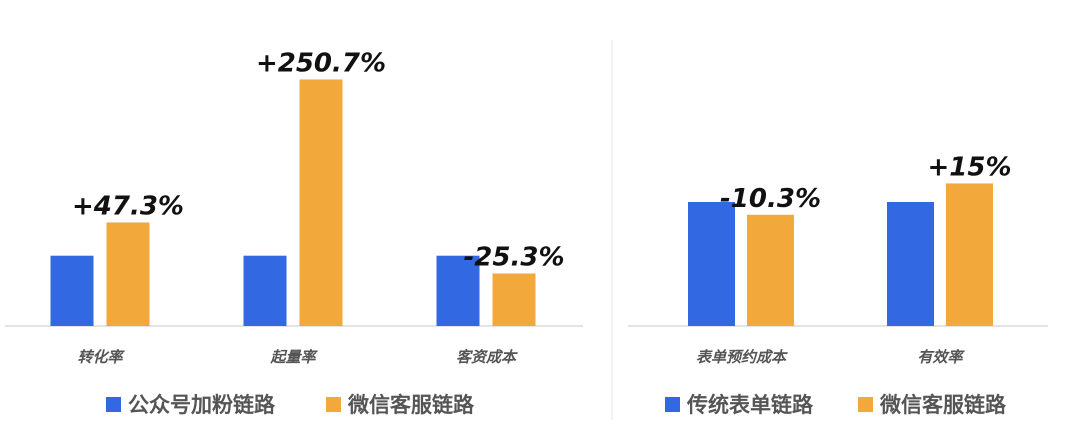 The height and width of the screenshot is (444, 1080). What do you see at coordinates (293, 357) in the screenshot?
I see `category-label-0-1: 起量率` at bounding box center [293, 357].